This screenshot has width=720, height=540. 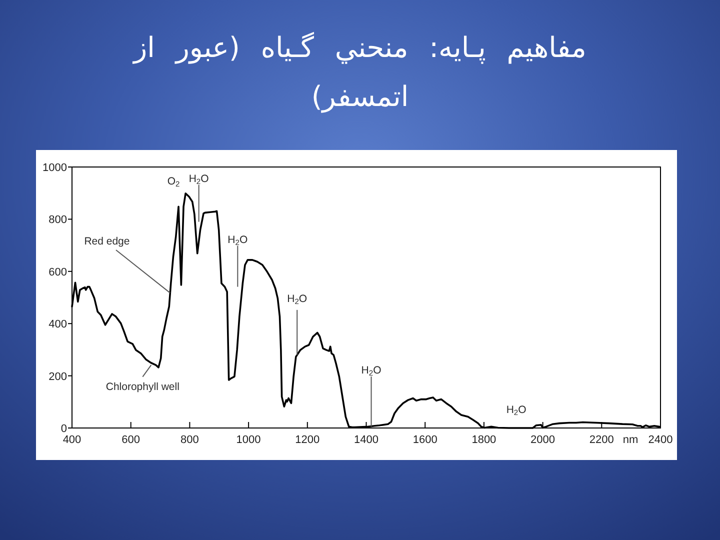 I want to click on x-tick-label: 2200, so click(x=601, y=440).